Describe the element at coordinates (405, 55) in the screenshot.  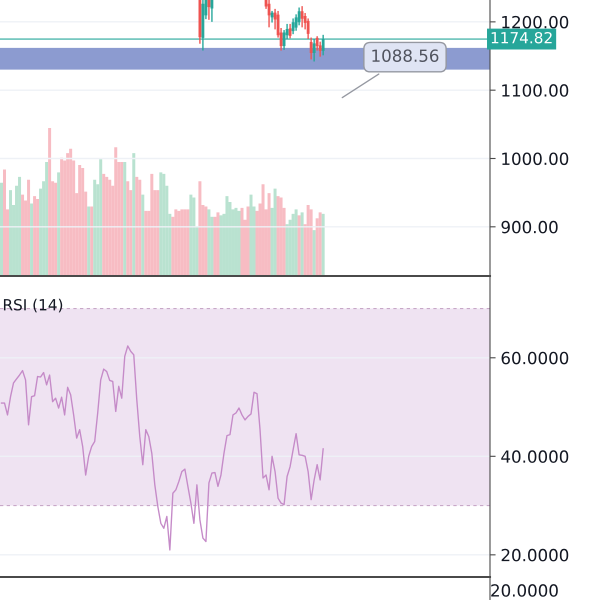
I see `annotation: 1088.56` at that location.